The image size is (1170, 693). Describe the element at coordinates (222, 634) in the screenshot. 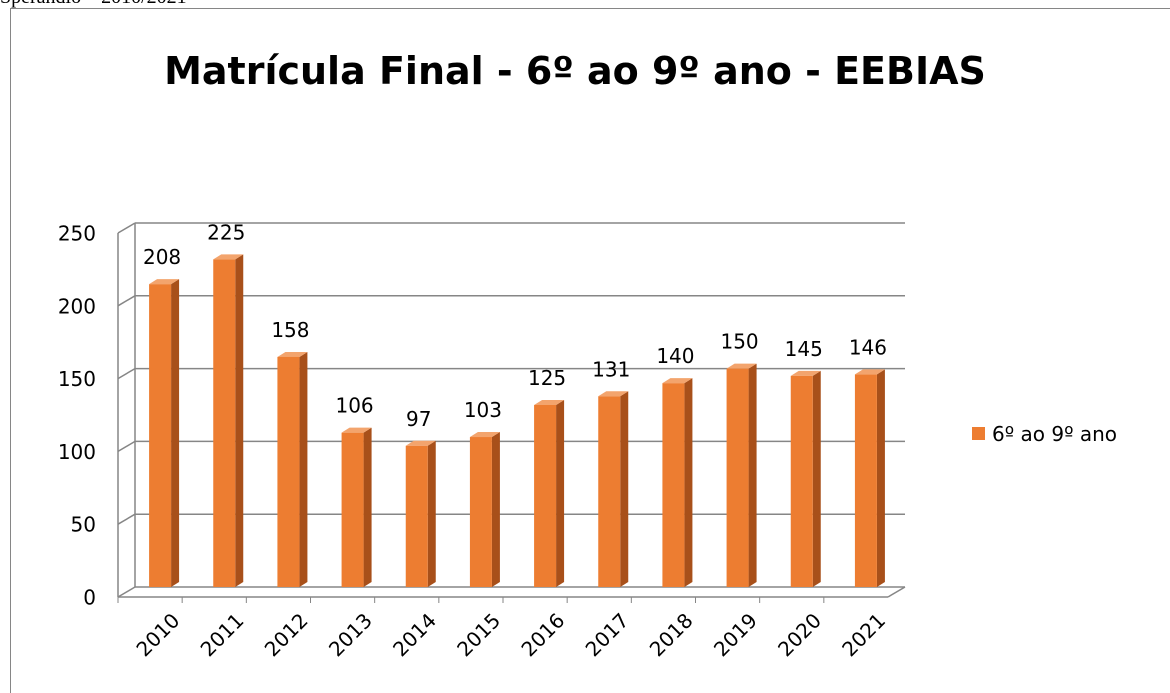

I see `x-tick-label: 2011` at that location.